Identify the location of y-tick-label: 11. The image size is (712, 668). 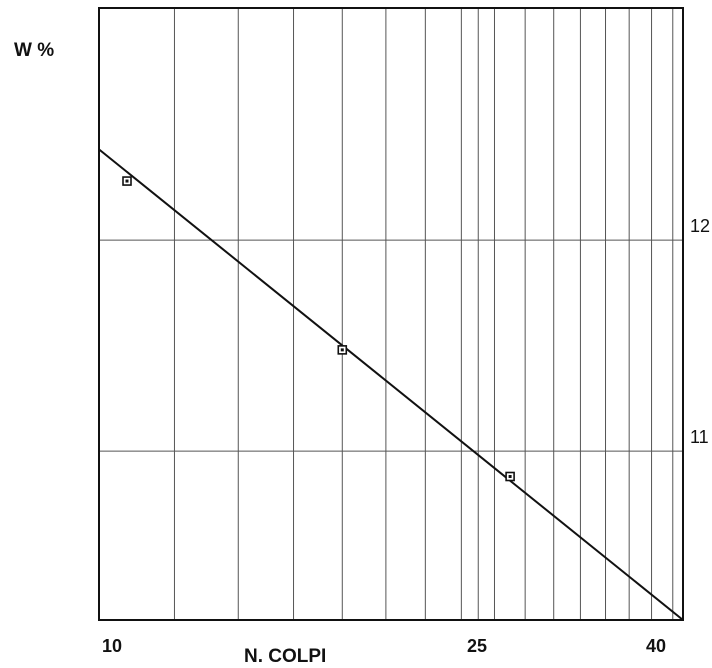
(699, 437).